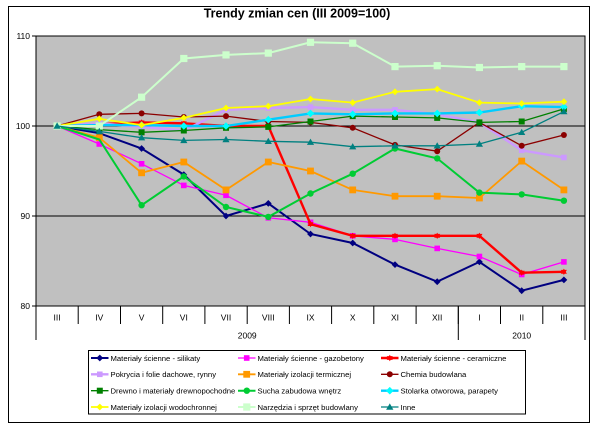 The height and width of the screenshot is (434, 600). I want to click on svg-text: 90, so click(26, 216).